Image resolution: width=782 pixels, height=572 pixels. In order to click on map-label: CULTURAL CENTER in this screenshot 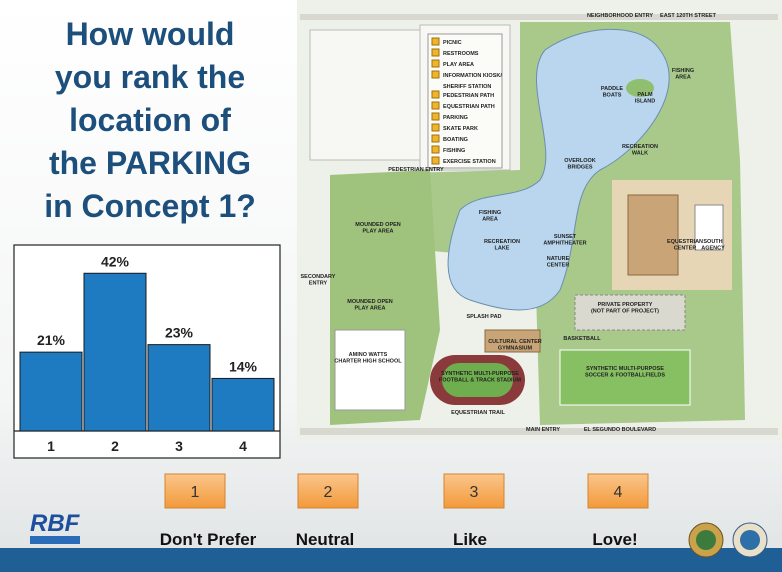, I will do `click(515, 342)`.